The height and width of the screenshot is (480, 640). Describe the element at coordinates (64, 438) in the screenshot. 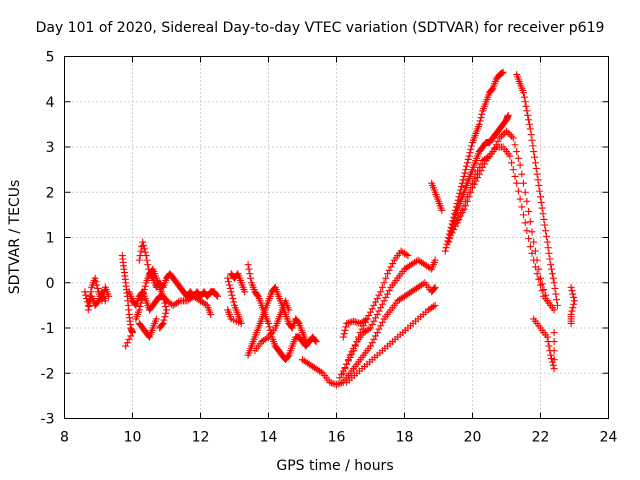

I see `x-tick-label: 8` at that location.